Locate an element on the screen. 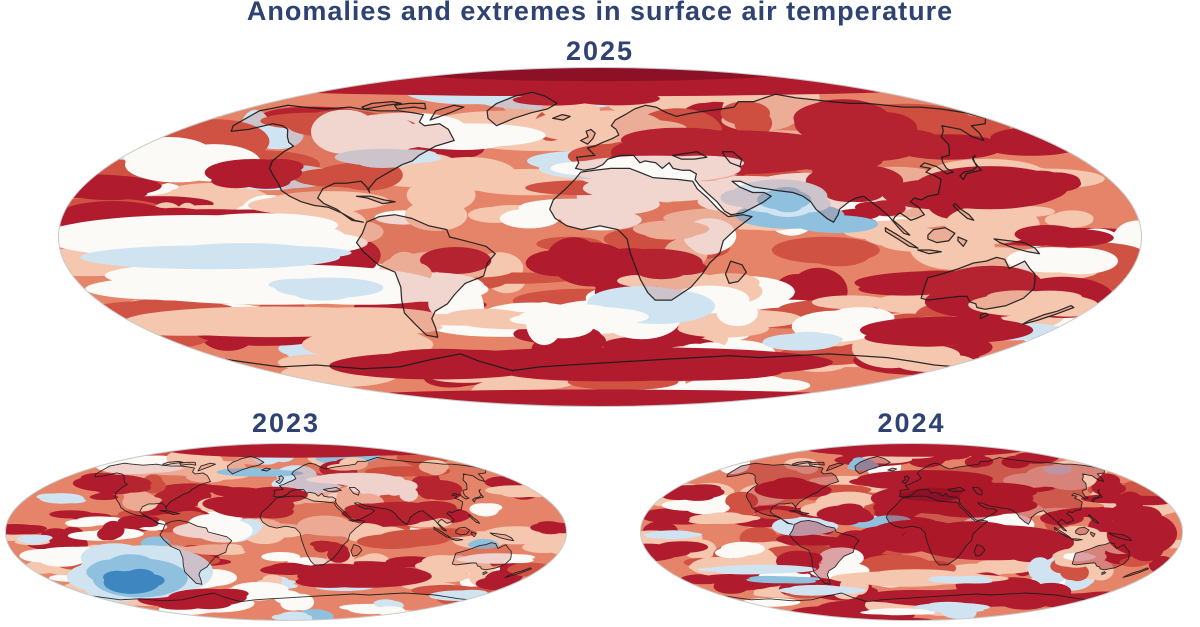 The image size is (1200, 627). panel-label-2025: 2025 is located at coordinates (600, 51).